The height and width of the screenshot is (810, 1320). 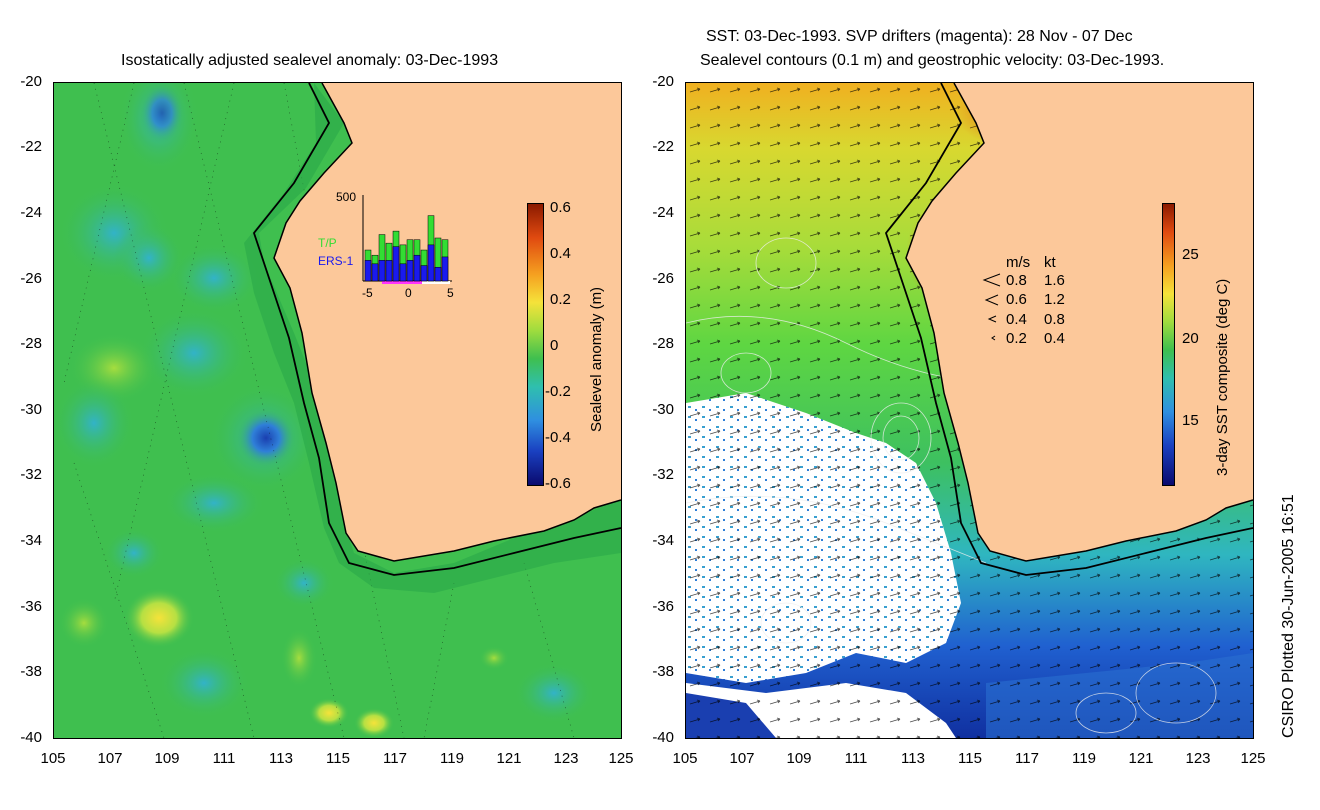 I want to click on colorbar-tick: -0.2, so click(x=558, y=391).